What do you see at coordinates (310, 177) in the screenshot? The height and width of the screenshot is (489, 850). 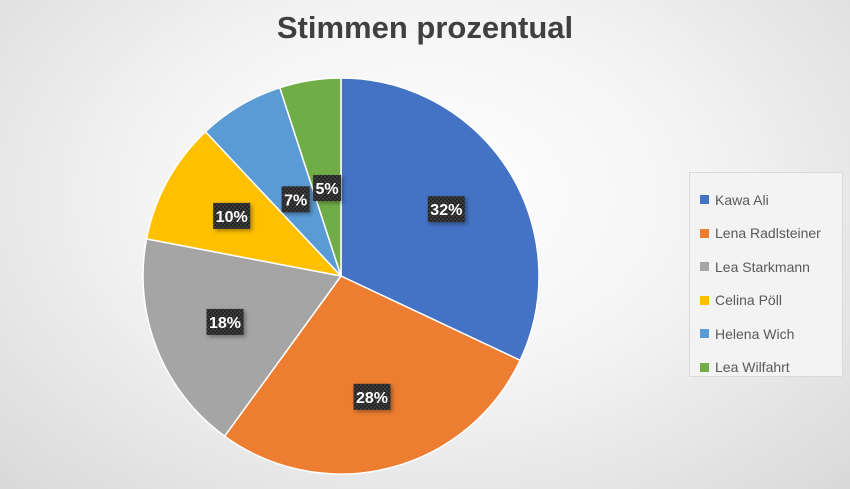 I see `pie-slice-lea-wilfahrt` at bounding box center [310, 177].